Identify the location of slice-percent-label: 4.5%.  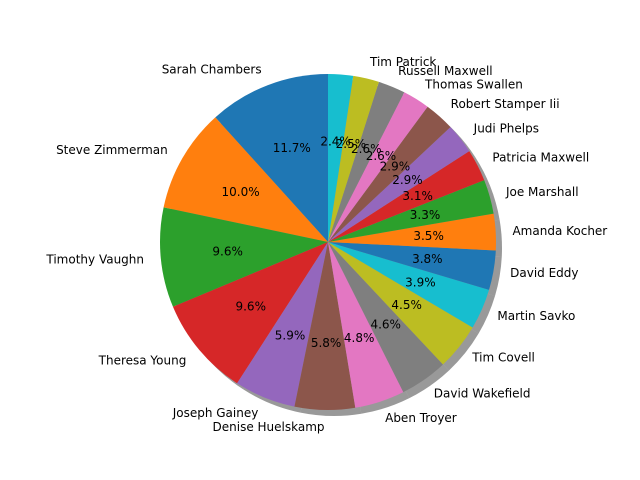
(406, 305).